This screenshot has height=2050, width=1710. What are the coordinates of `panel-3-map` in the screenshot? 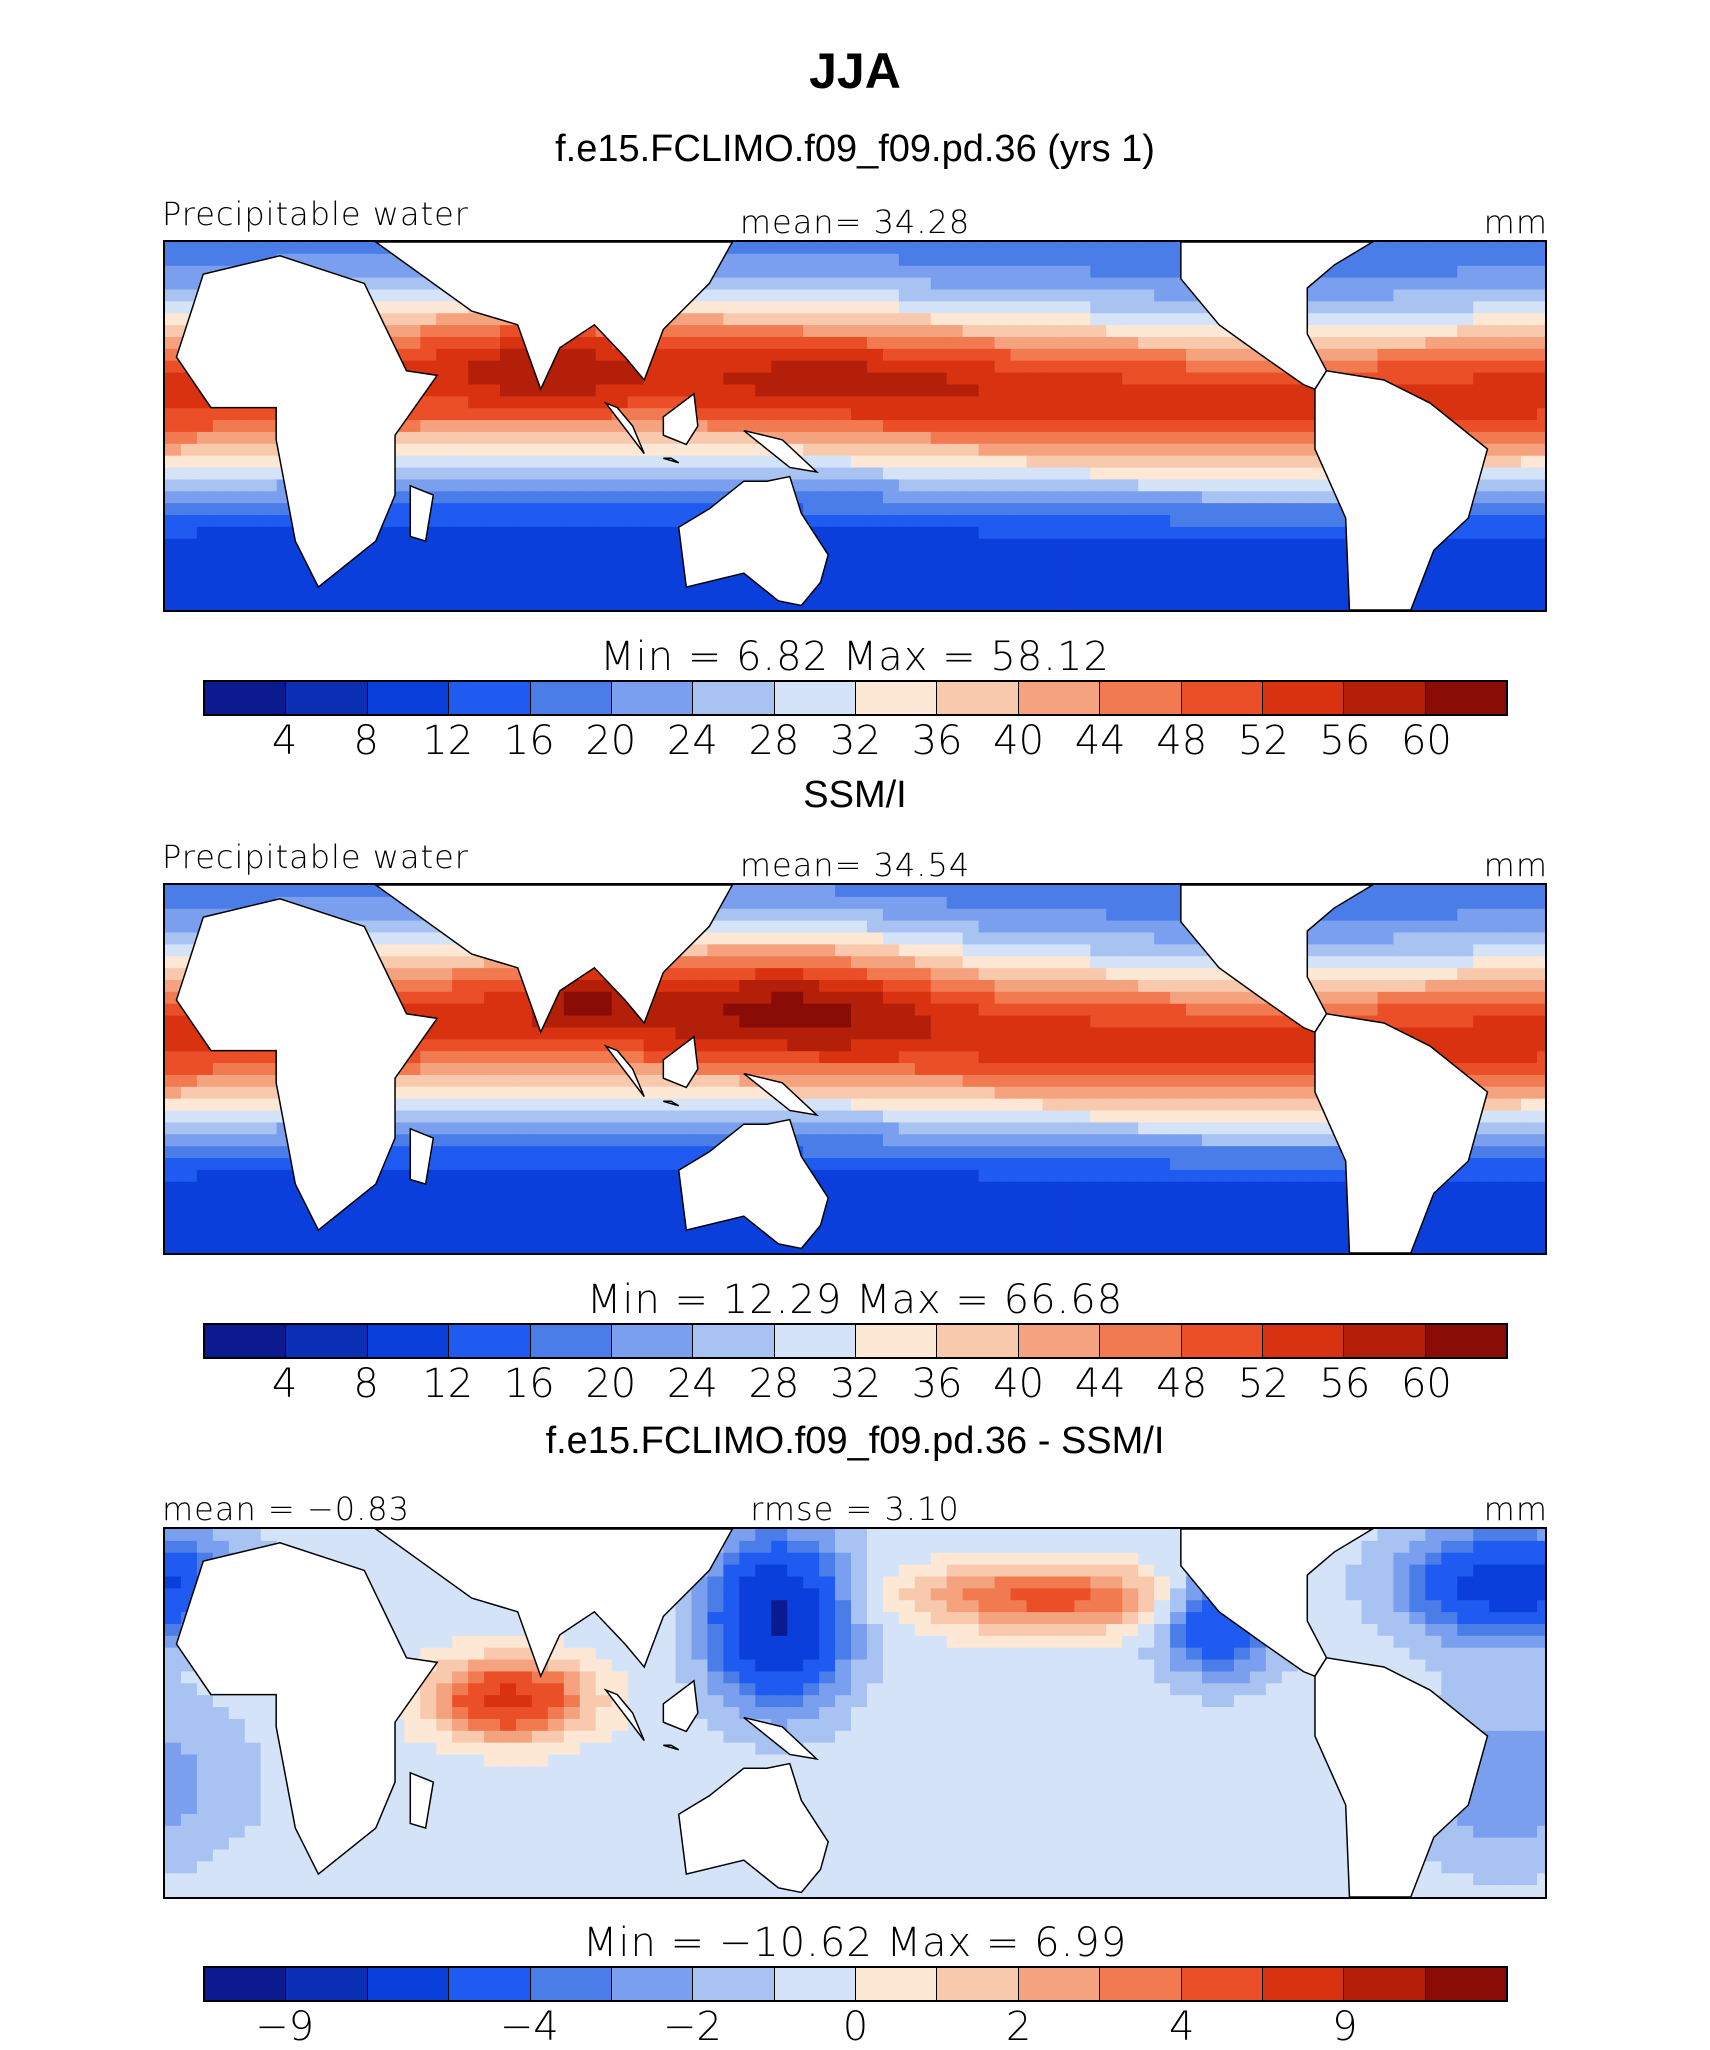 It's located at (855, 1713).